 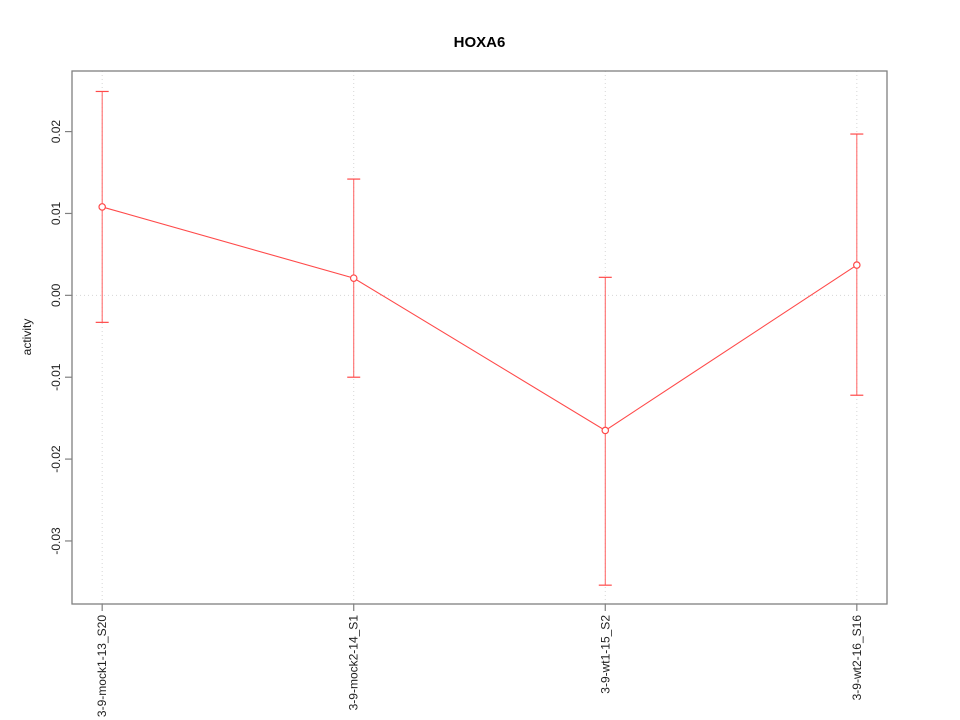 I want to click on y-tick-label: 0.01, so click(x=56, y=213).